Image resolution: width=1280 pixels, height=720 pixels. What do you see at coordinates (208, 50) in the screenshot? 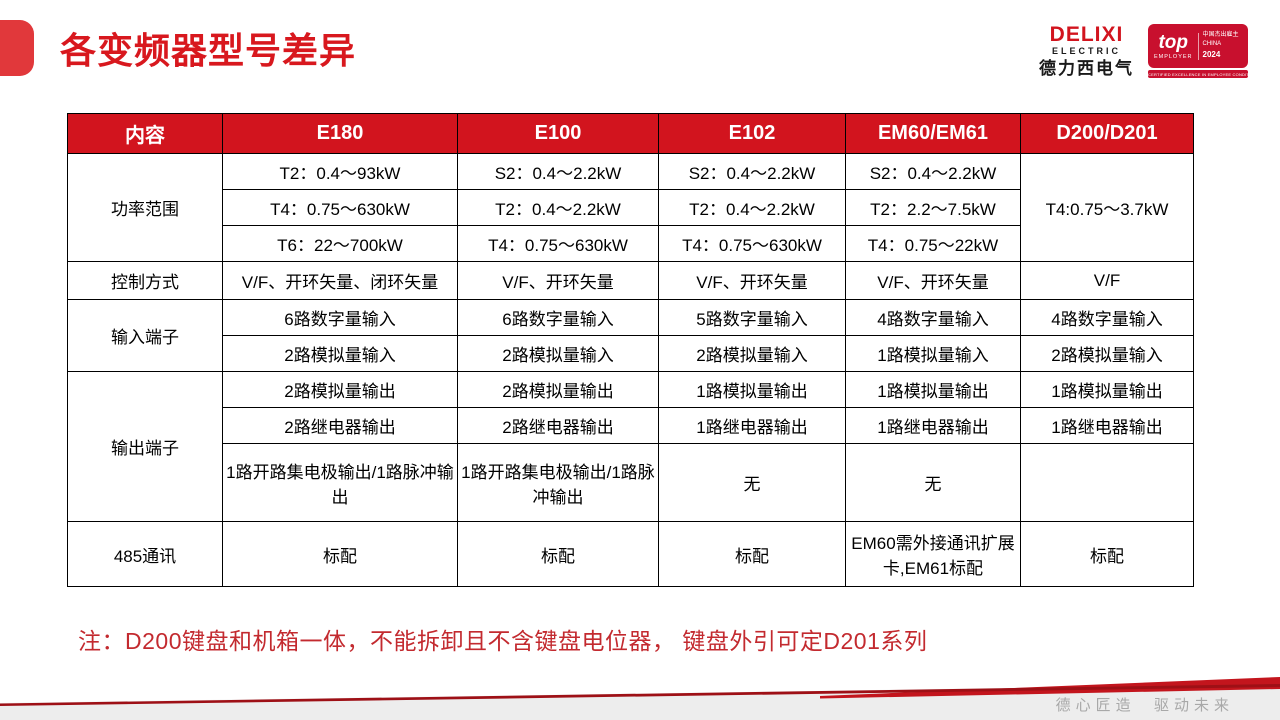
I see `page-title: 各变频器型号差异` at bounding box center [208, 50].